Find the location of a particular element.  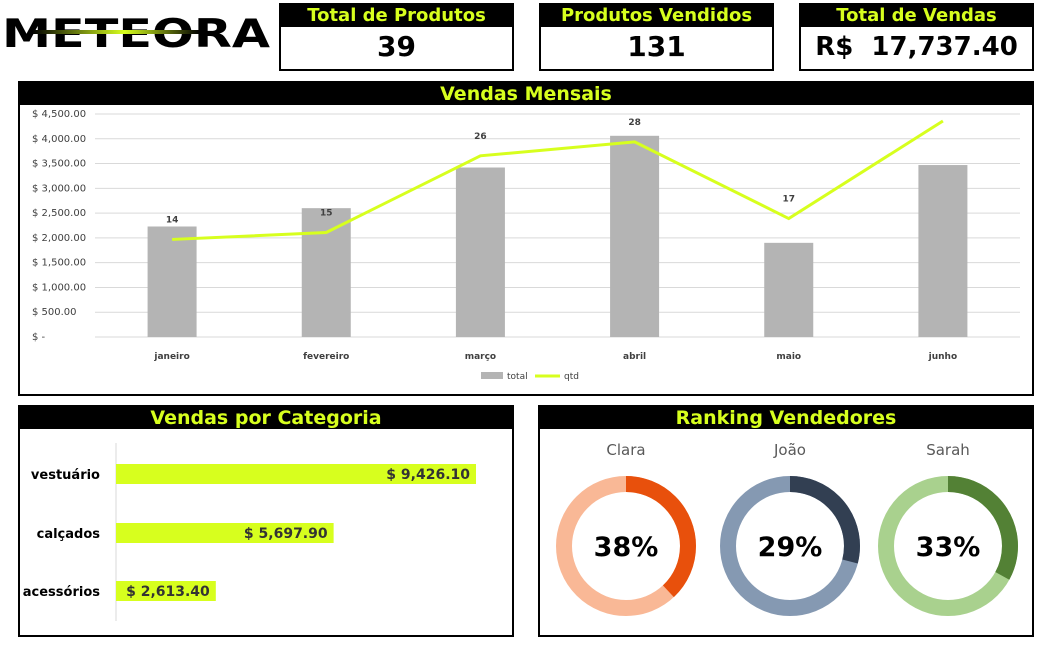

kpi-label: Total de Vendas is located at coordinates (916, 16).